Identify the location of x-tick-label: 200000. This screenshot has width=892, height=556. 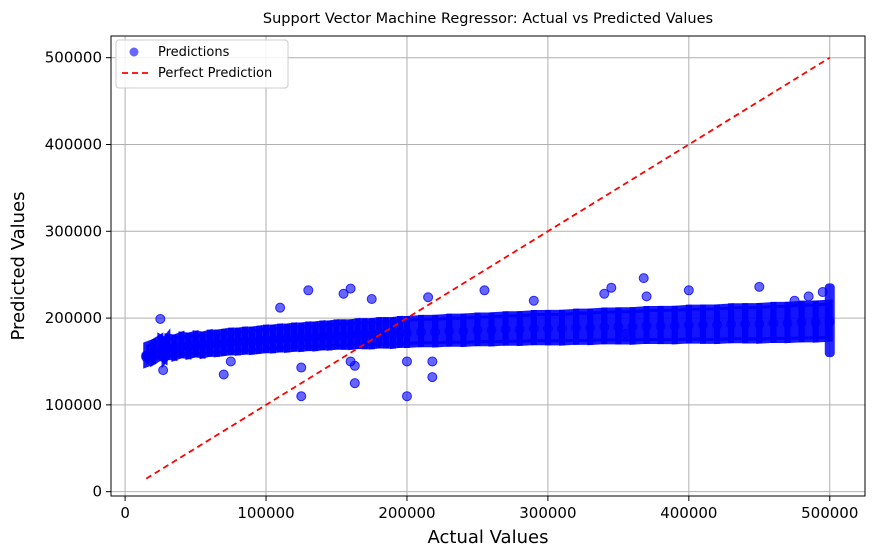
(406, 513).